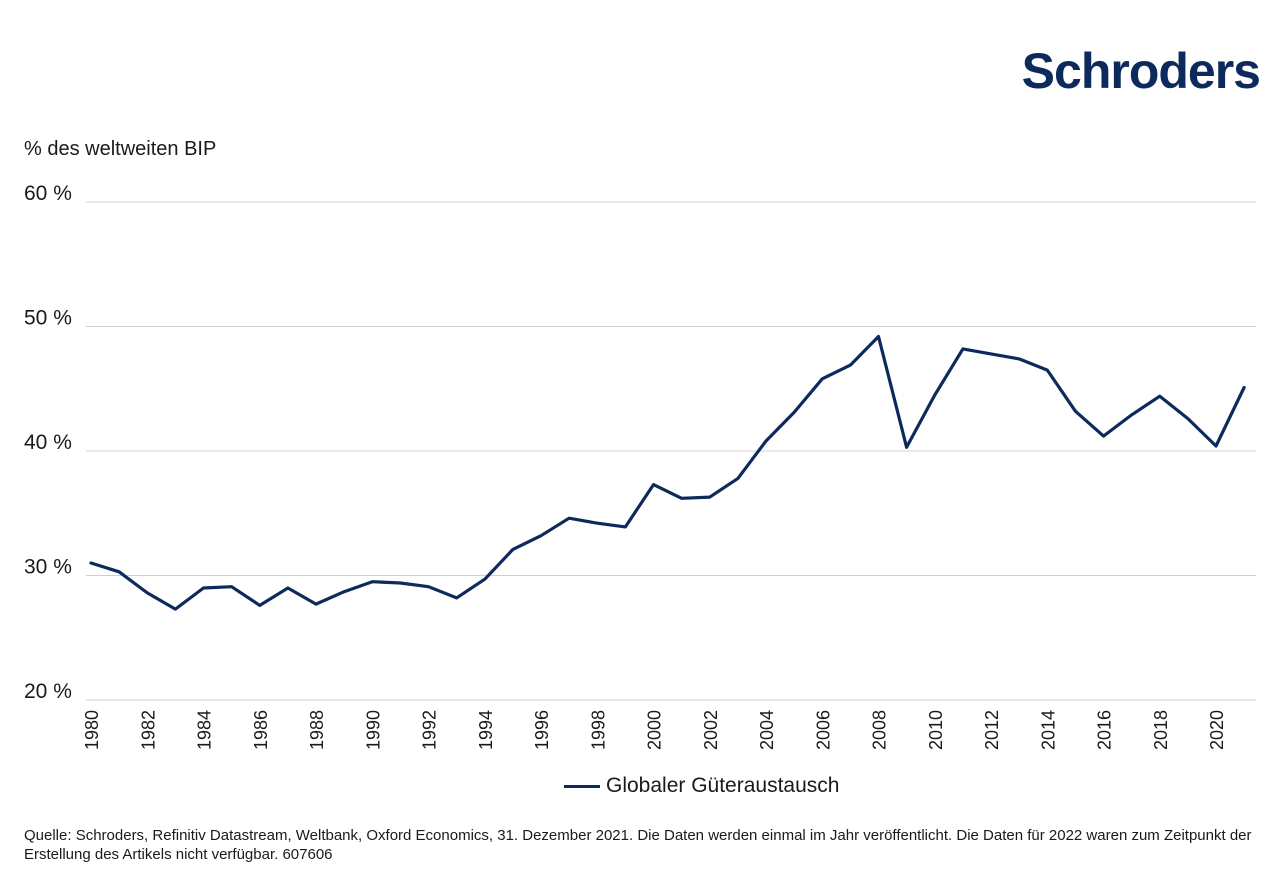  Describe the element at coordinates (582, 786) in the screenshot. I see `legend-swatch` at that location.